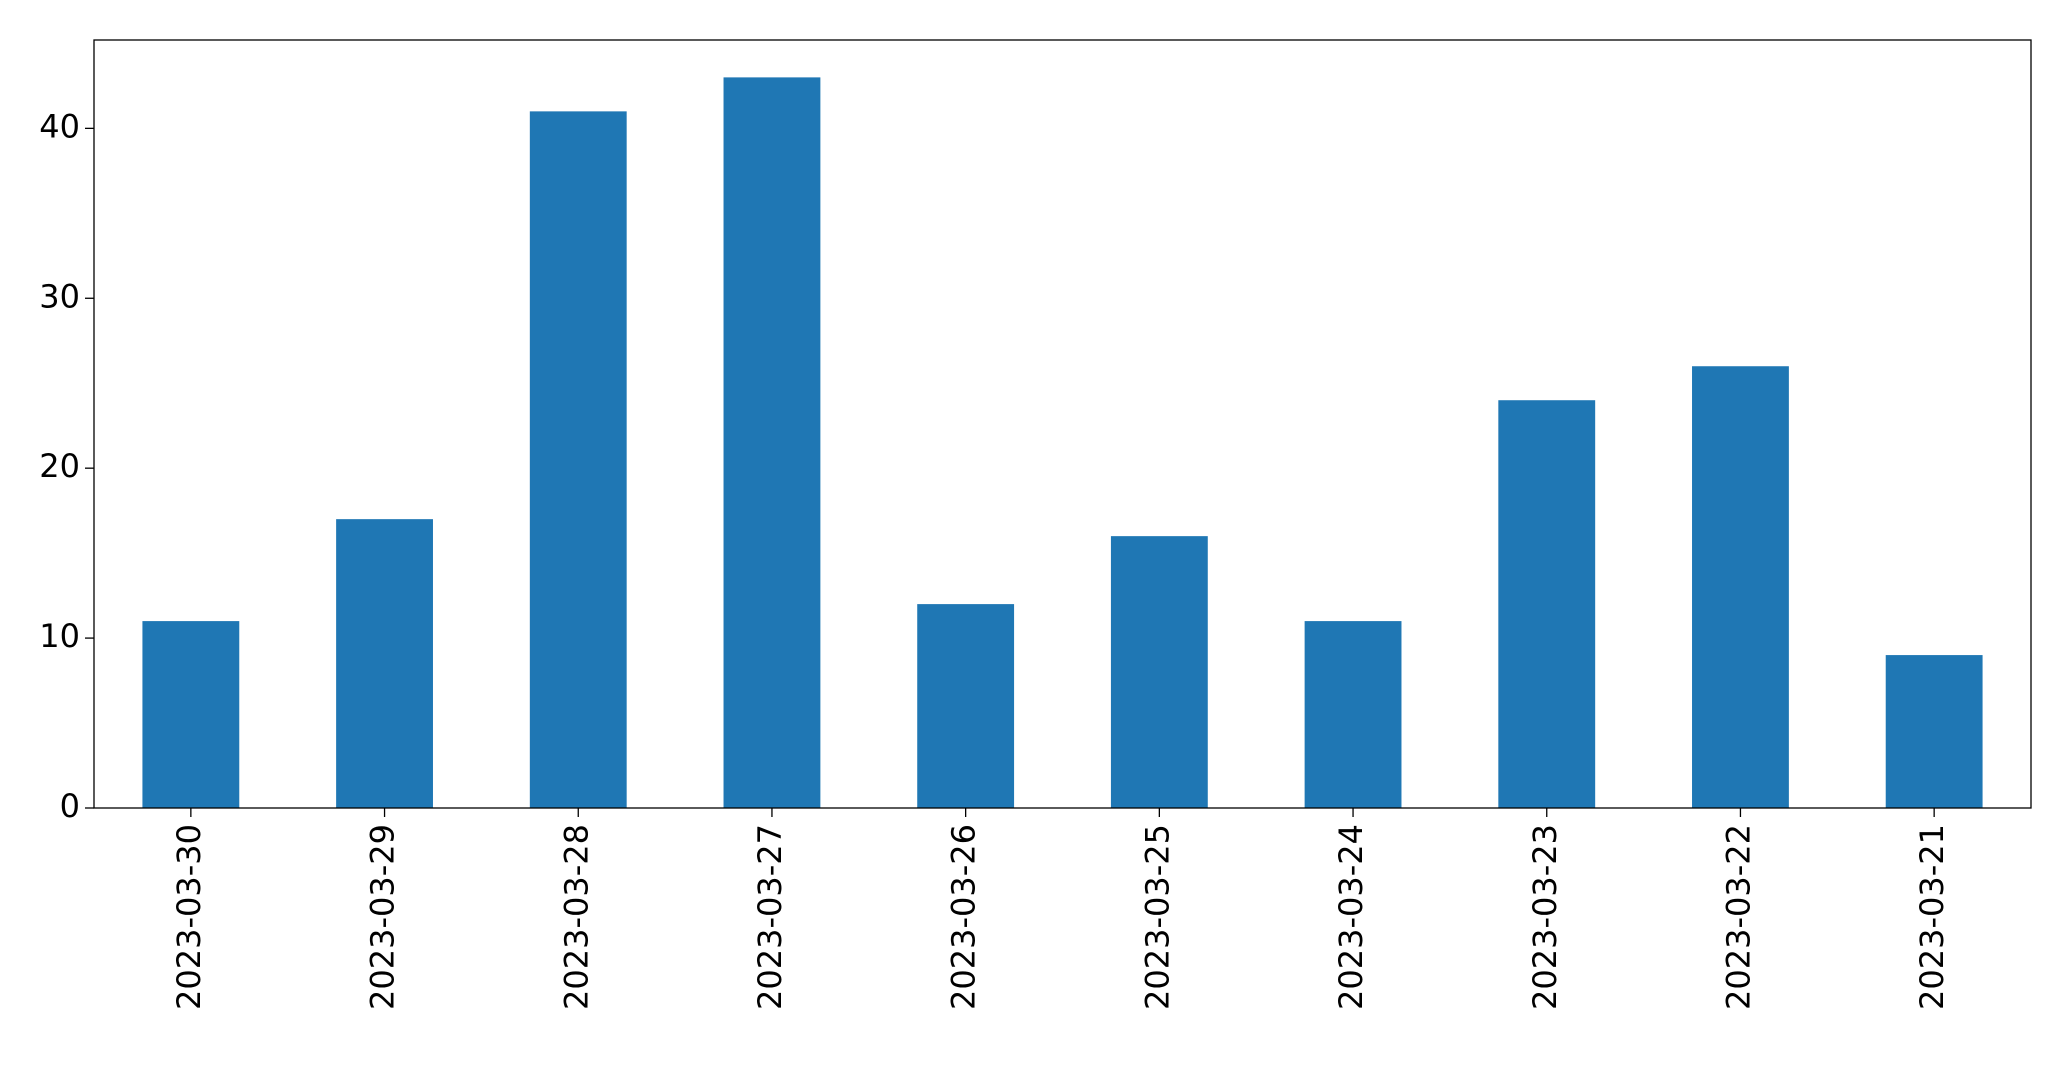  I want to click on y-tick-label: 30, so click(59, 296).